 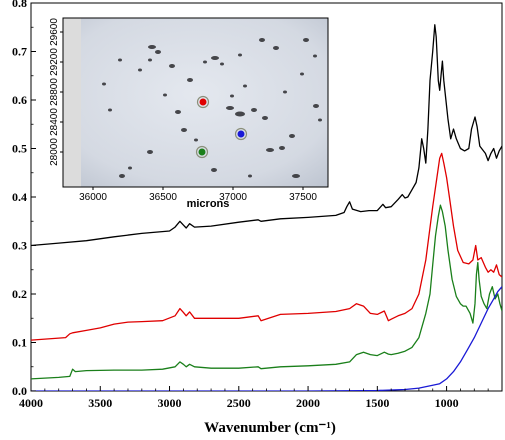 I want to click on x-tick-label: 1500, so click(x=377, y=403).